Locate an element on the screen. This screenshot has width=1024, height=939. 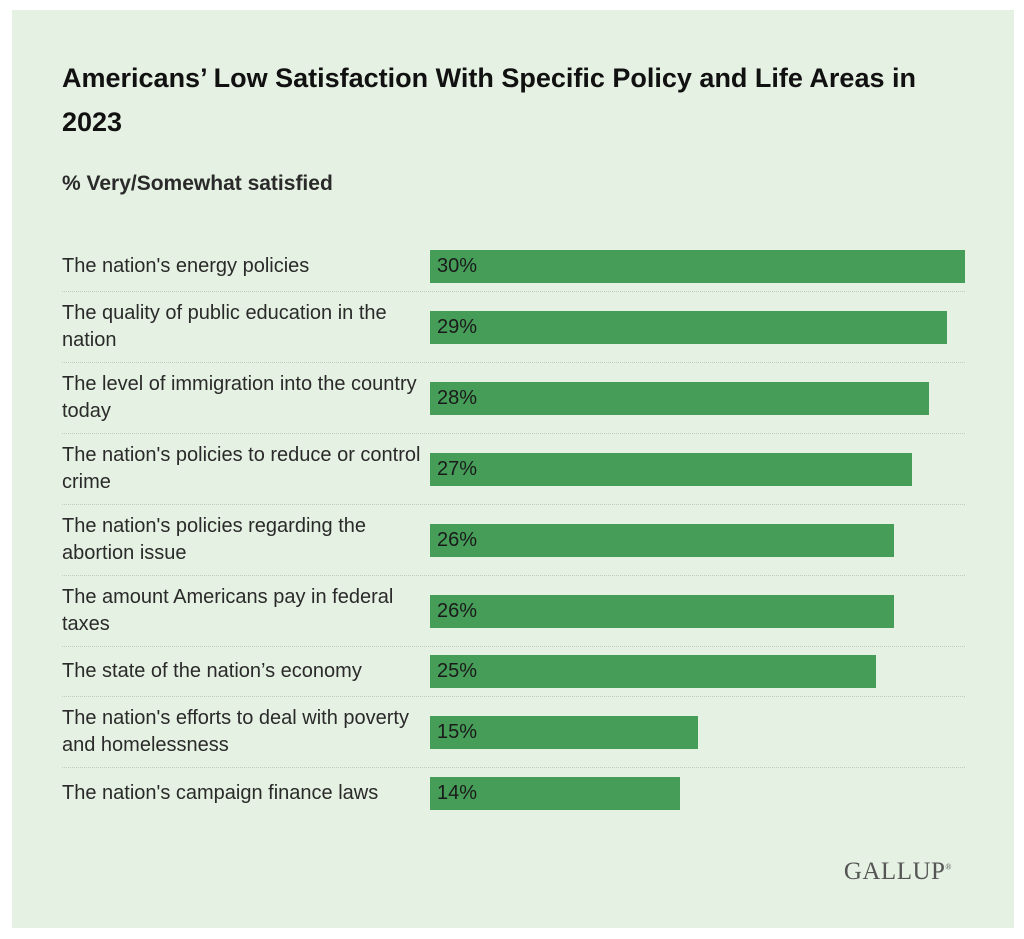
bar-row: The state of the nation’s economy 25% is located at coordinates (513, 672).